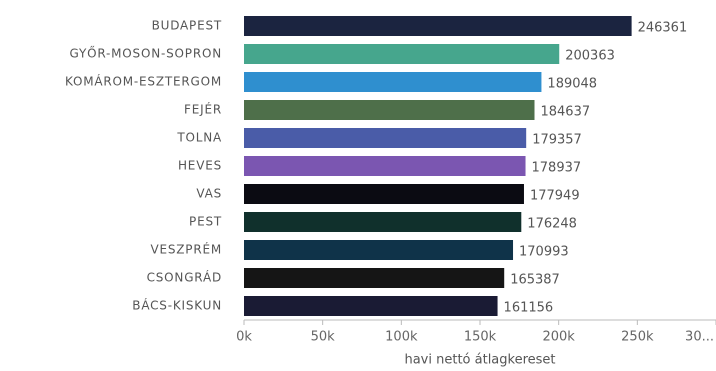 This screenshot has height=371, width=716. What do you see at coordinates (244, 337) in the screenshot?
I see `x-tick-label: 0k` at bounding box center [244, 337].